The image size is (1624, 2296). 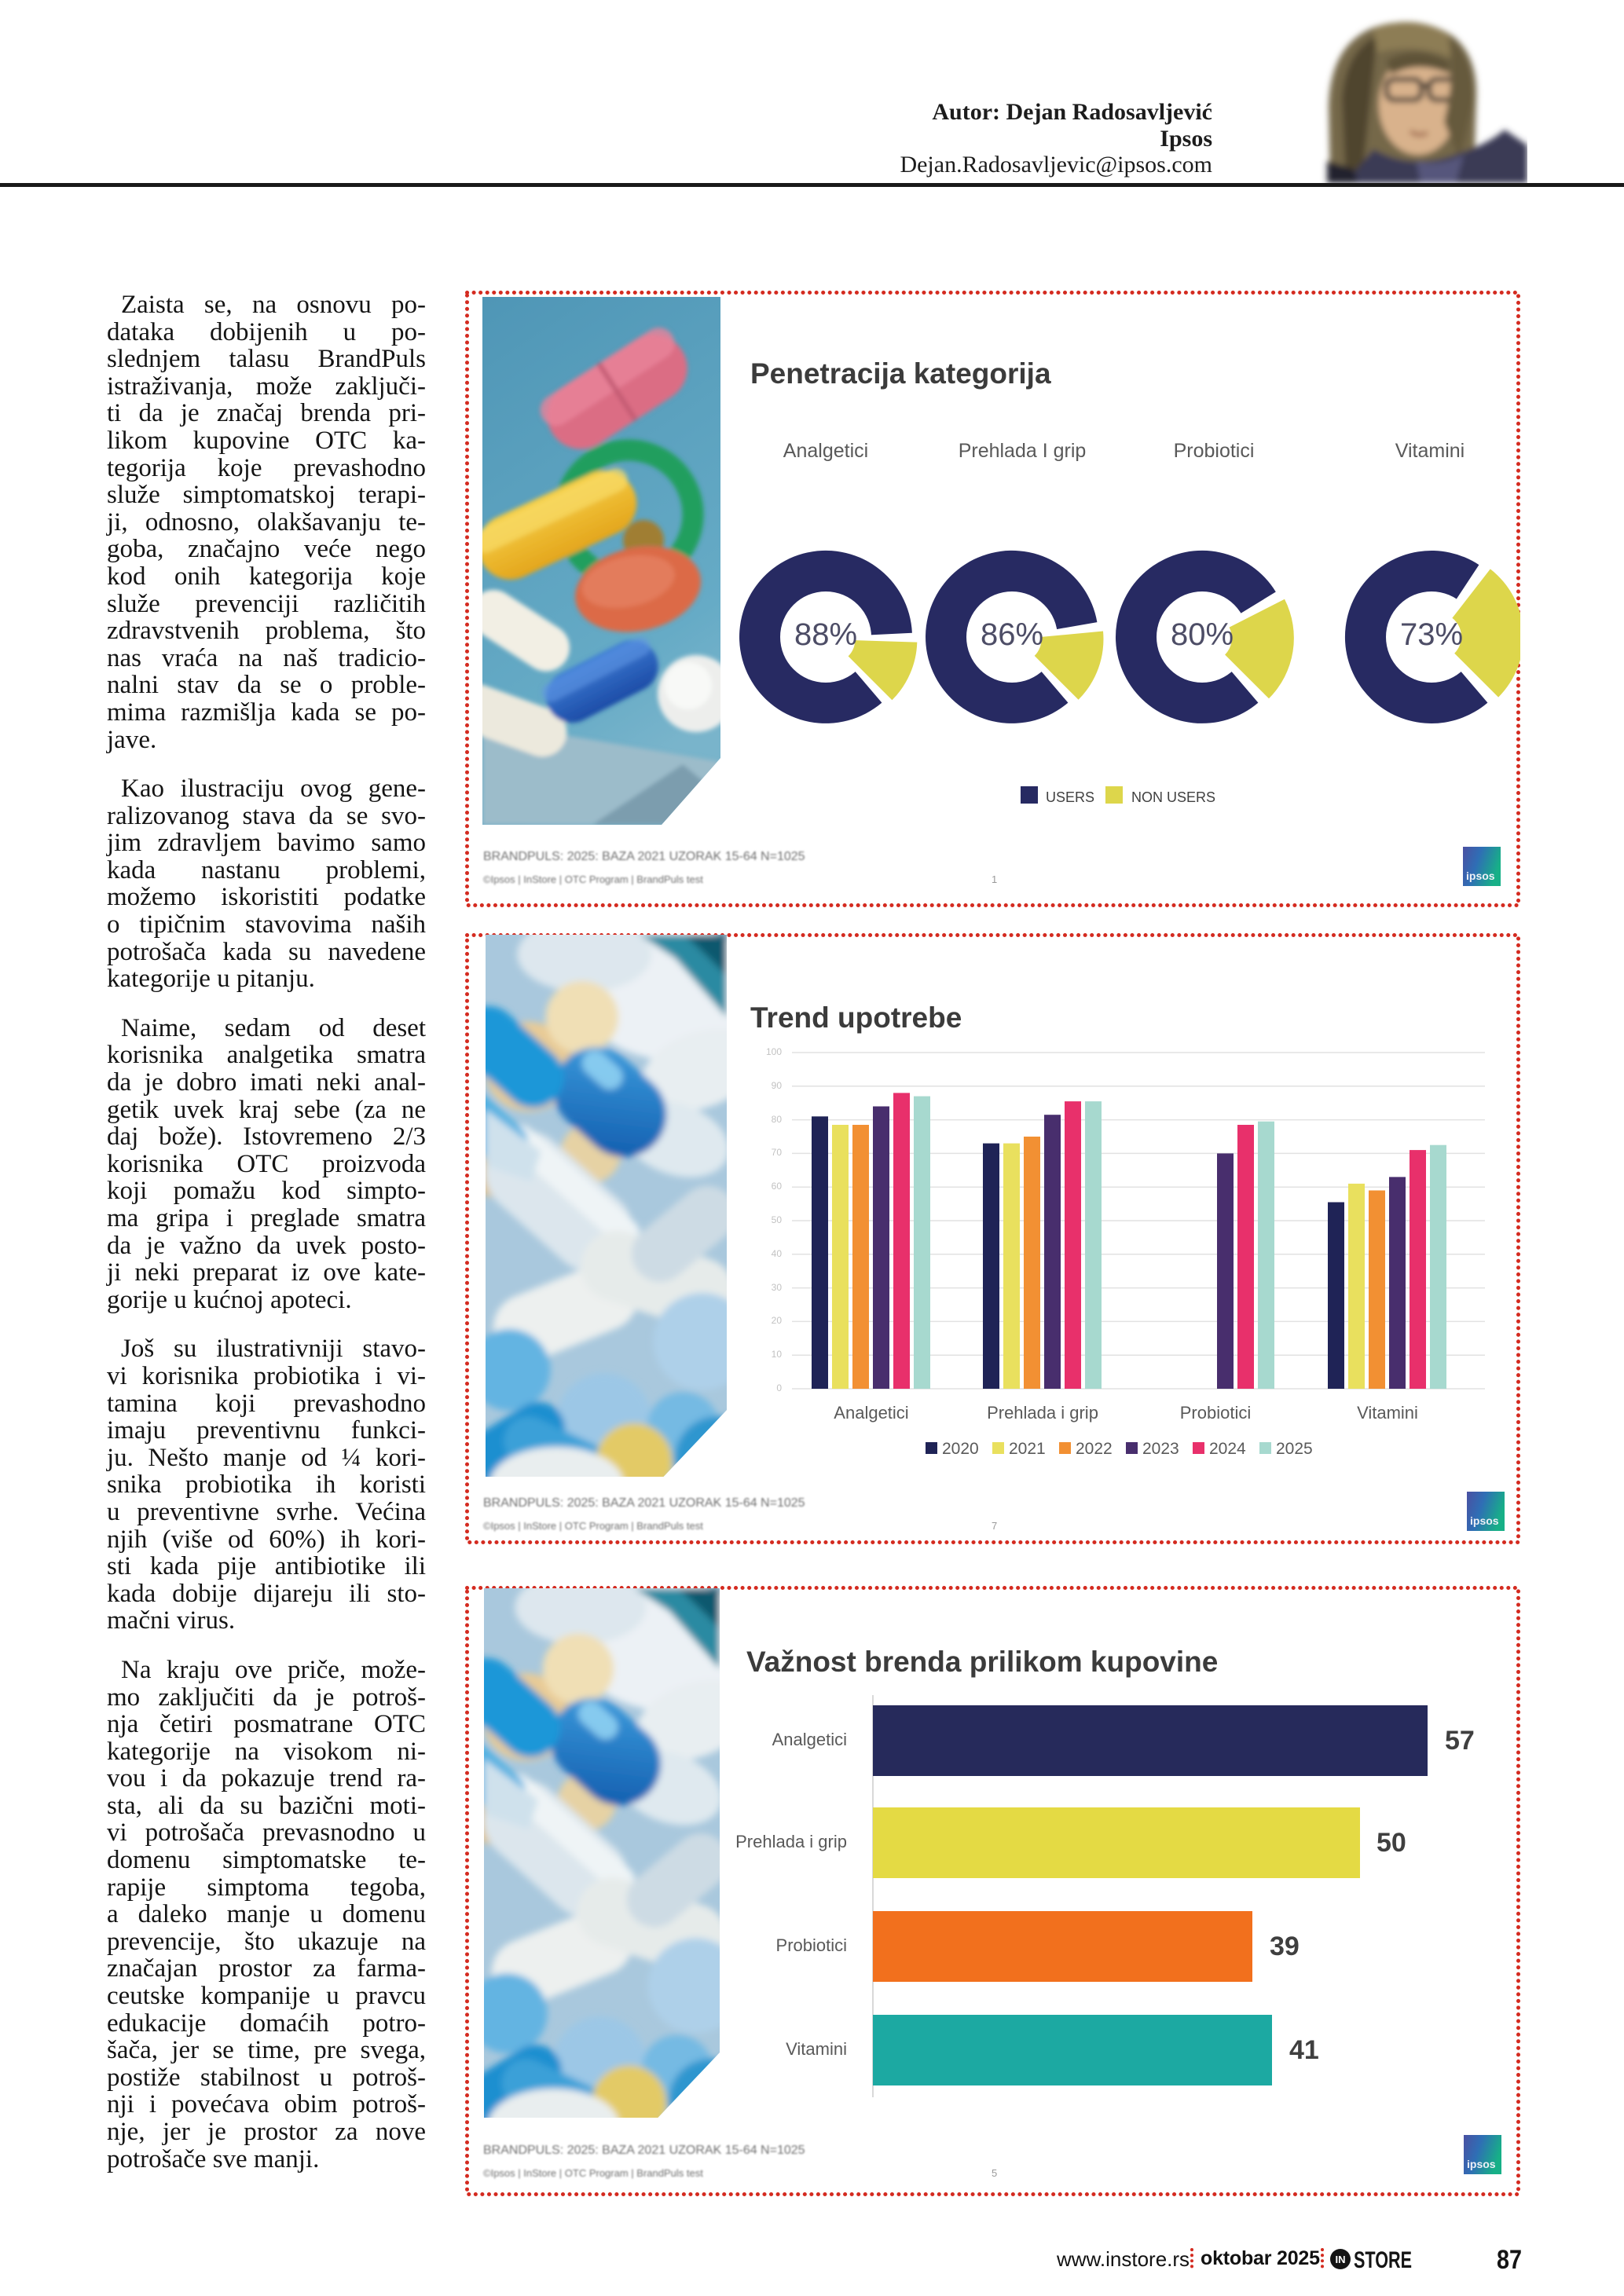 I want to click on svg-text: IN, so click(x=1341, y=2259).